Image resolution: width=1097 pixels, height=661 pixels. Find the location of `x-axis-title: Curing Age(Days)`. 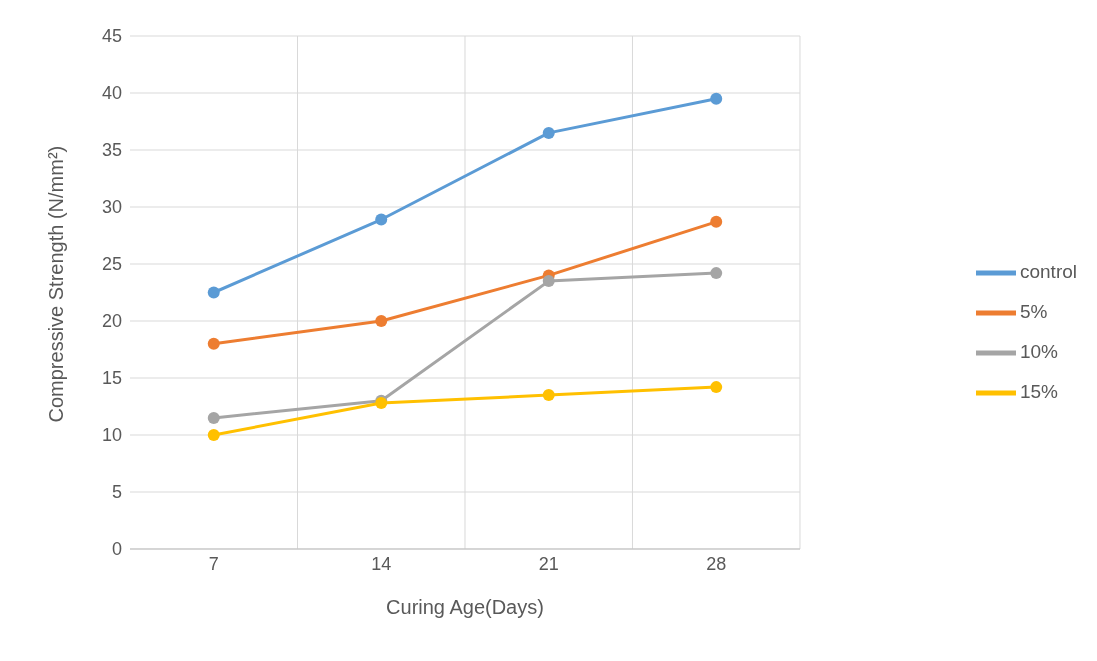

x-axis-title: Curing Age(Days) is located at coordinates (465, 607).